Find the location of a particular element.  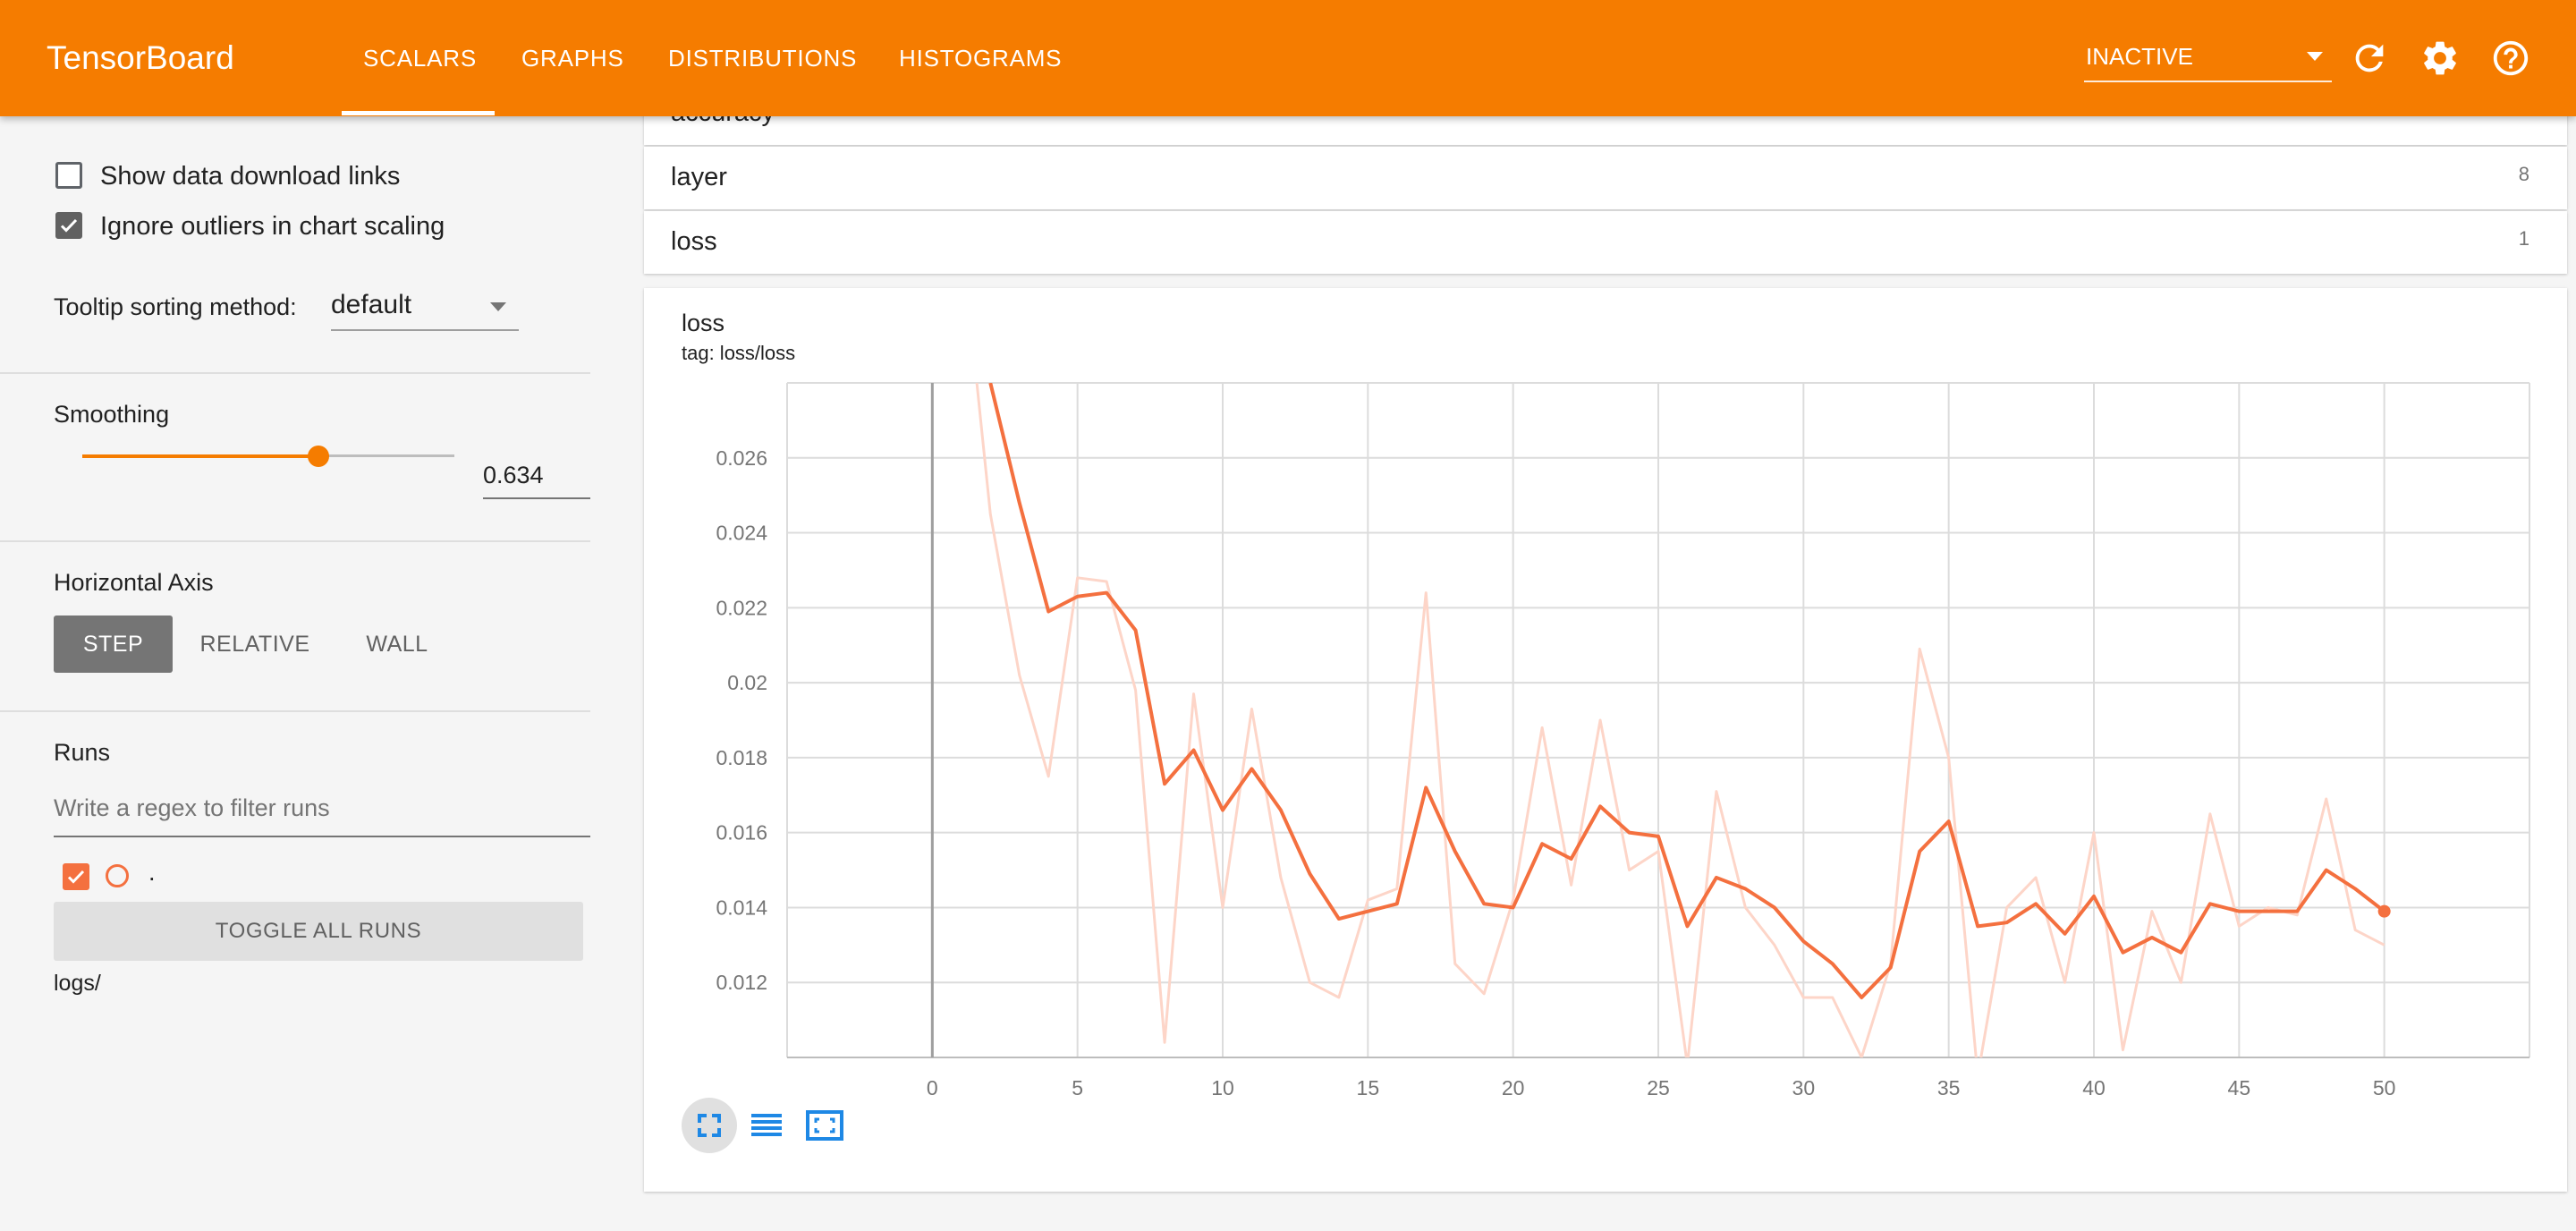

y-tick-label: 0.022 is located at coordinates (741, 607).